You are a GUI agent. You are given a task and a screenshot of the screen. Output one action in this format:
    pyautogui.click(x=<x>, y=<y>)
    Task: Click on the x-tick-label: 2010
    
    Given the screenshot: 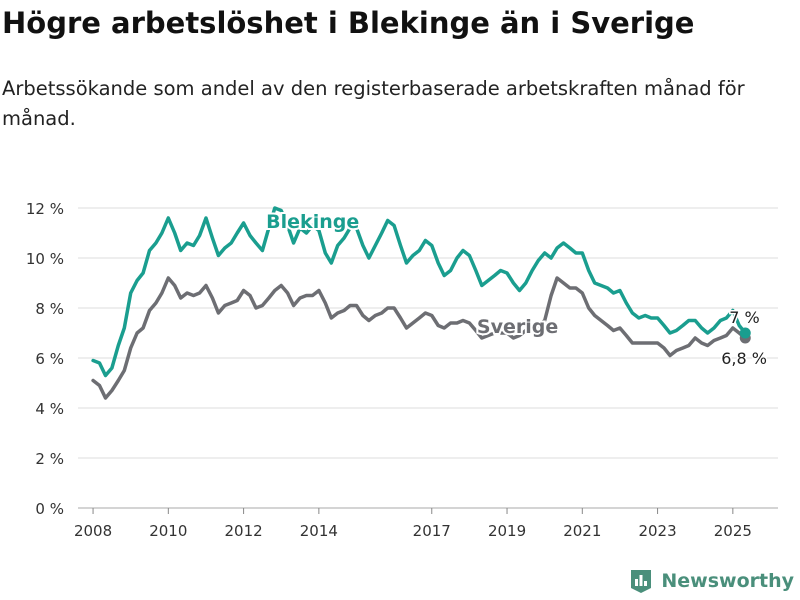 What is the action you would take?
    pyautogui.click(x=168, y=531)
    